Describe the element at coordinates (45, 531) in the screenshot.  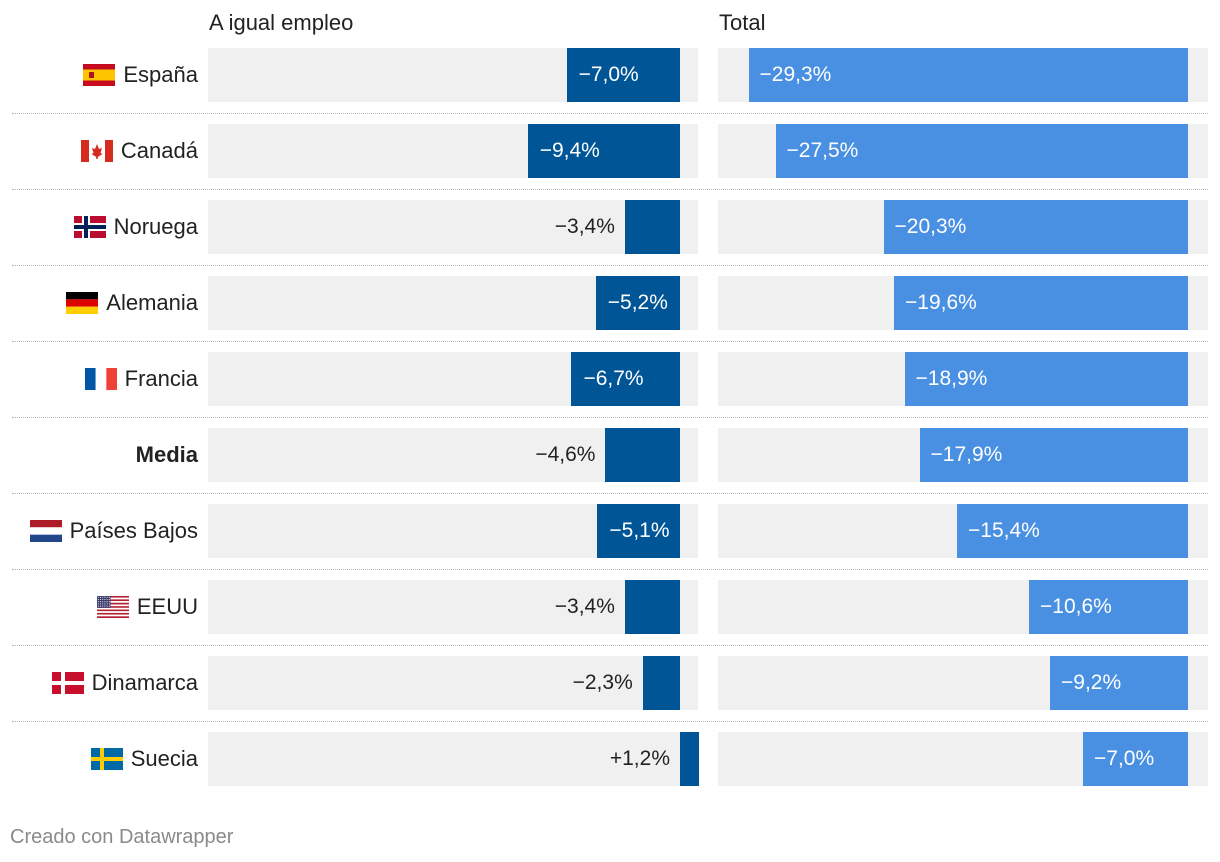
I see `netherlands-flag-icon` at that location.